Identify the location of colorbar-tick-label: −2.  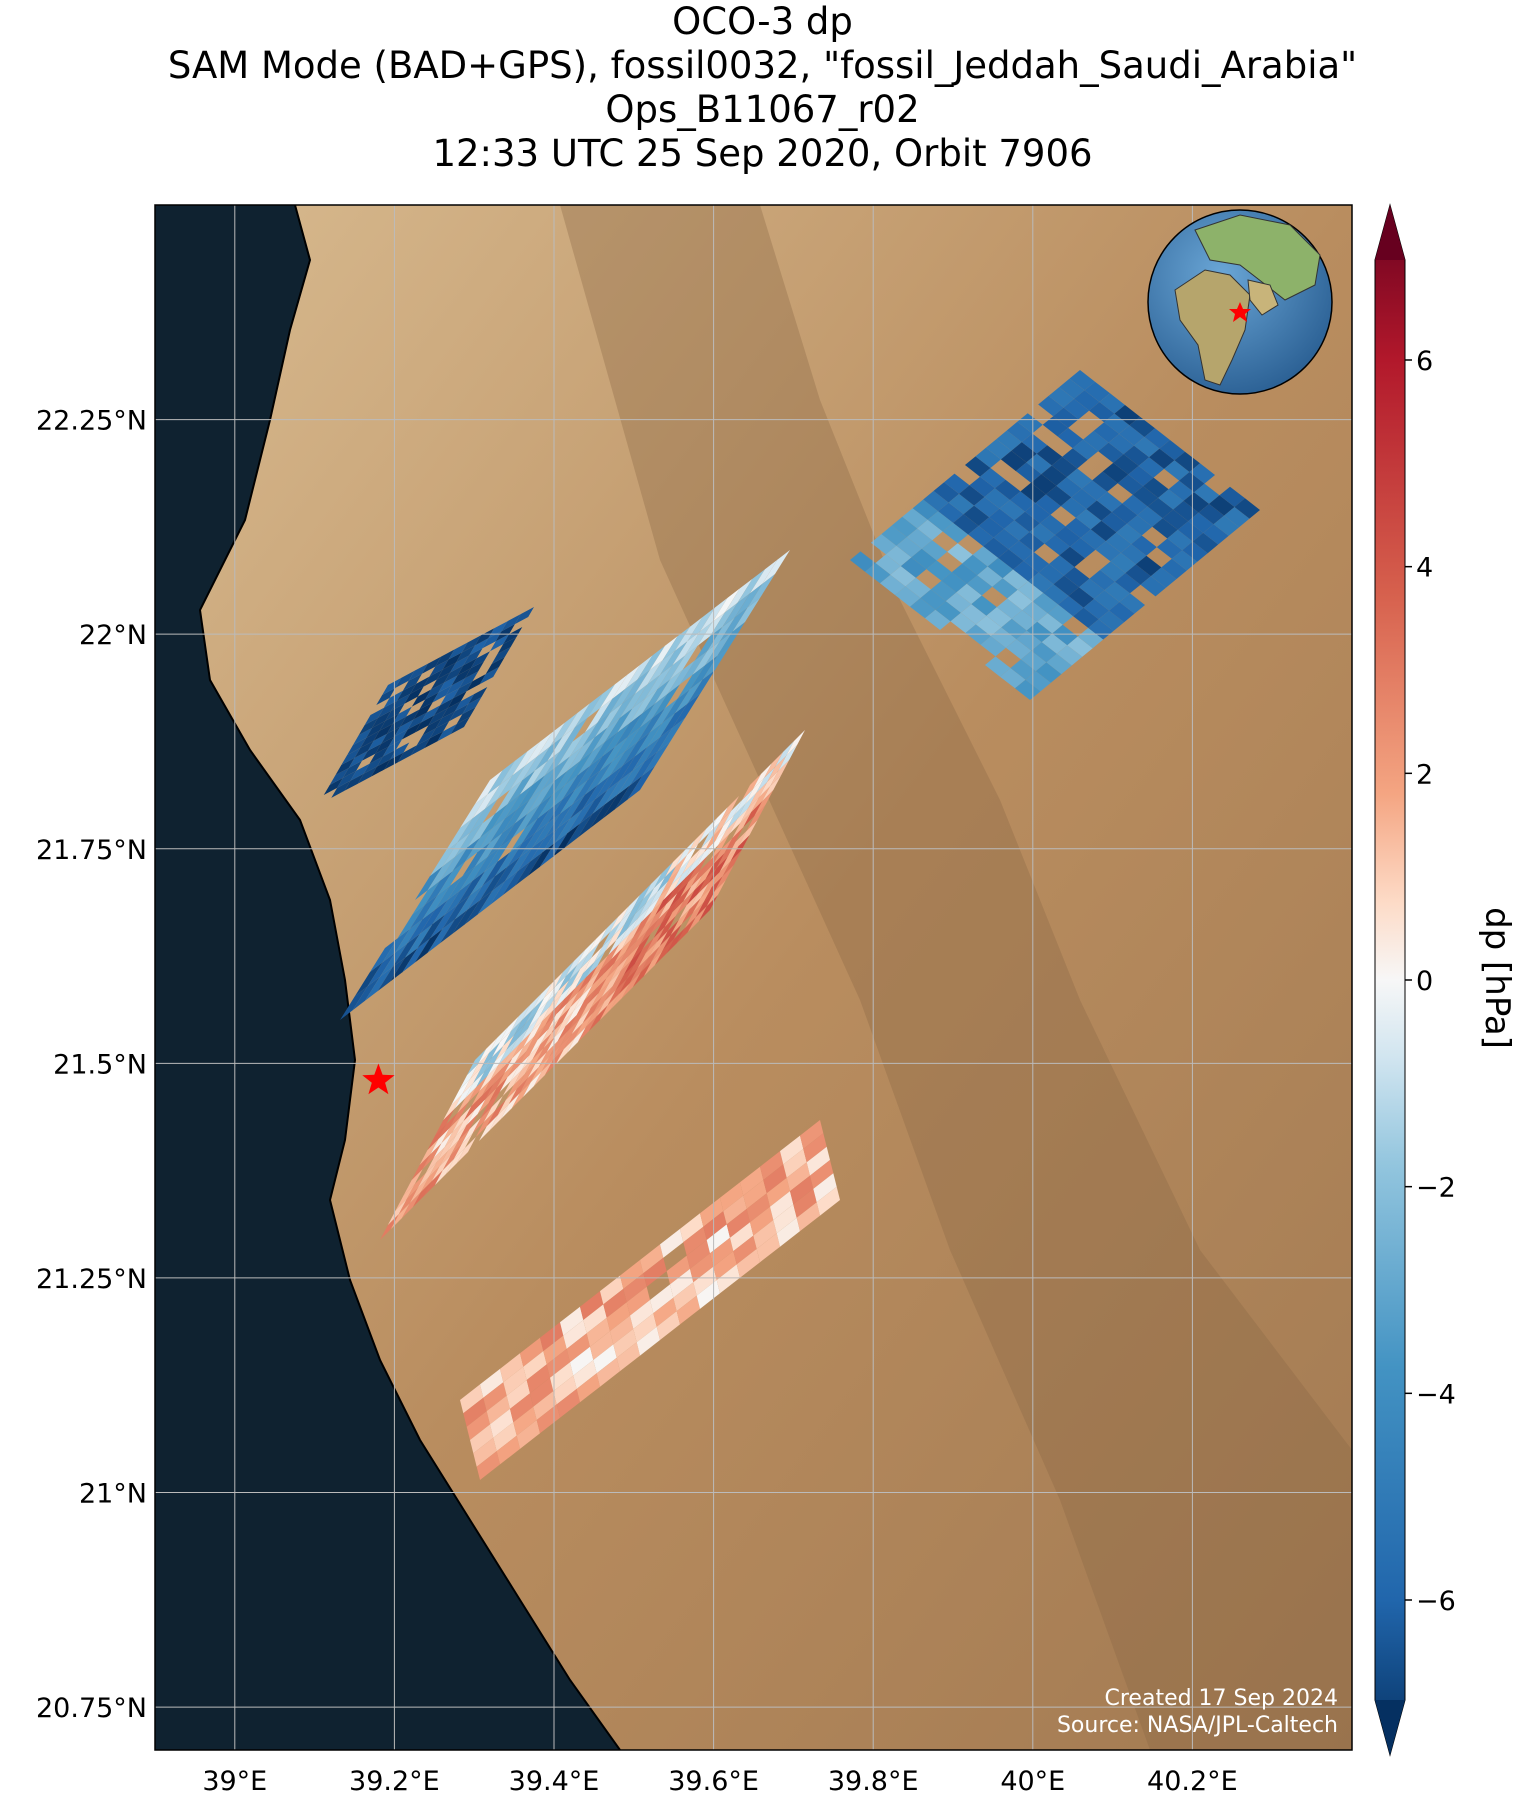
(1436, 1188).